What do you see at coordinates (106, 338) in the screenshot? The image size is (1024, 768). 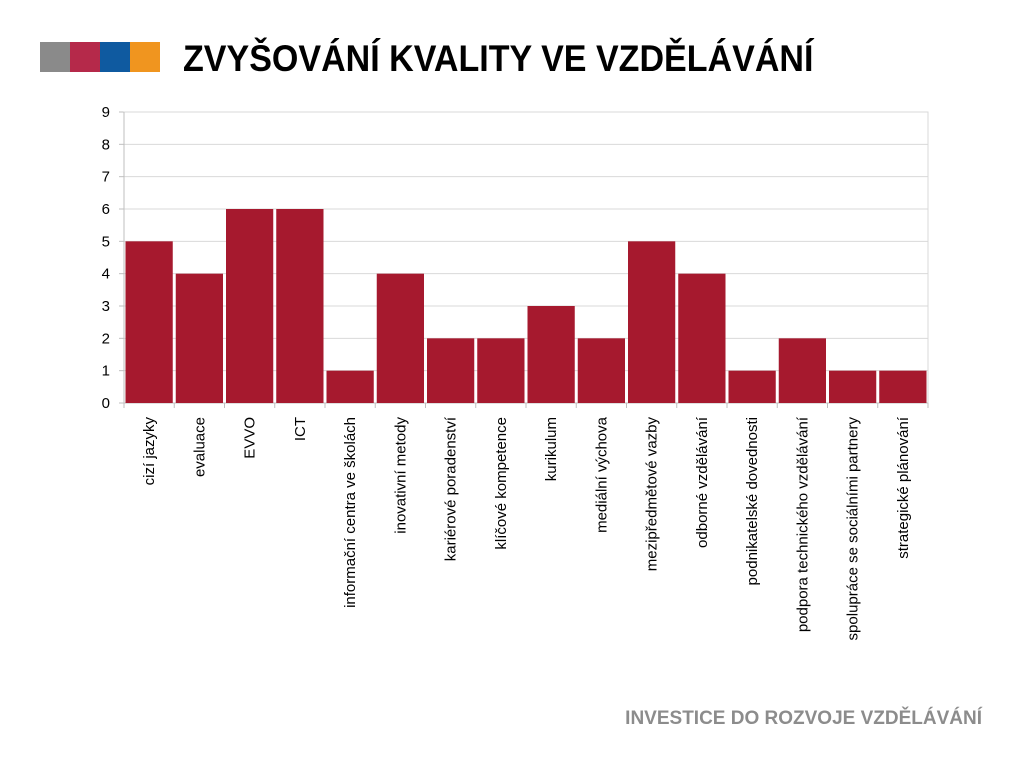 I see `y-tick-label: 2` at bounding box center [106, 338].